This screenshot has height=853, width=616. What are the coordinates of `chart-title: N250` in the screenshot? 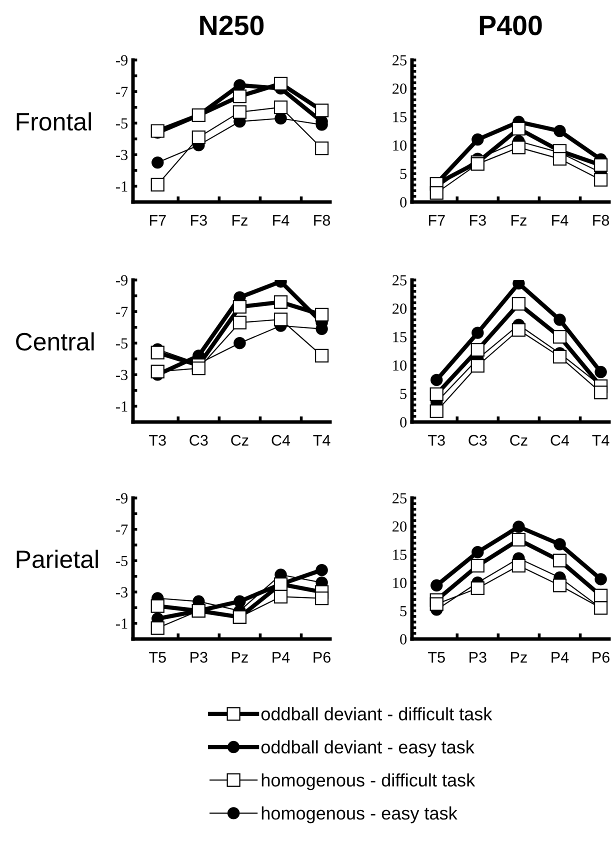 It's located at (232, 26).